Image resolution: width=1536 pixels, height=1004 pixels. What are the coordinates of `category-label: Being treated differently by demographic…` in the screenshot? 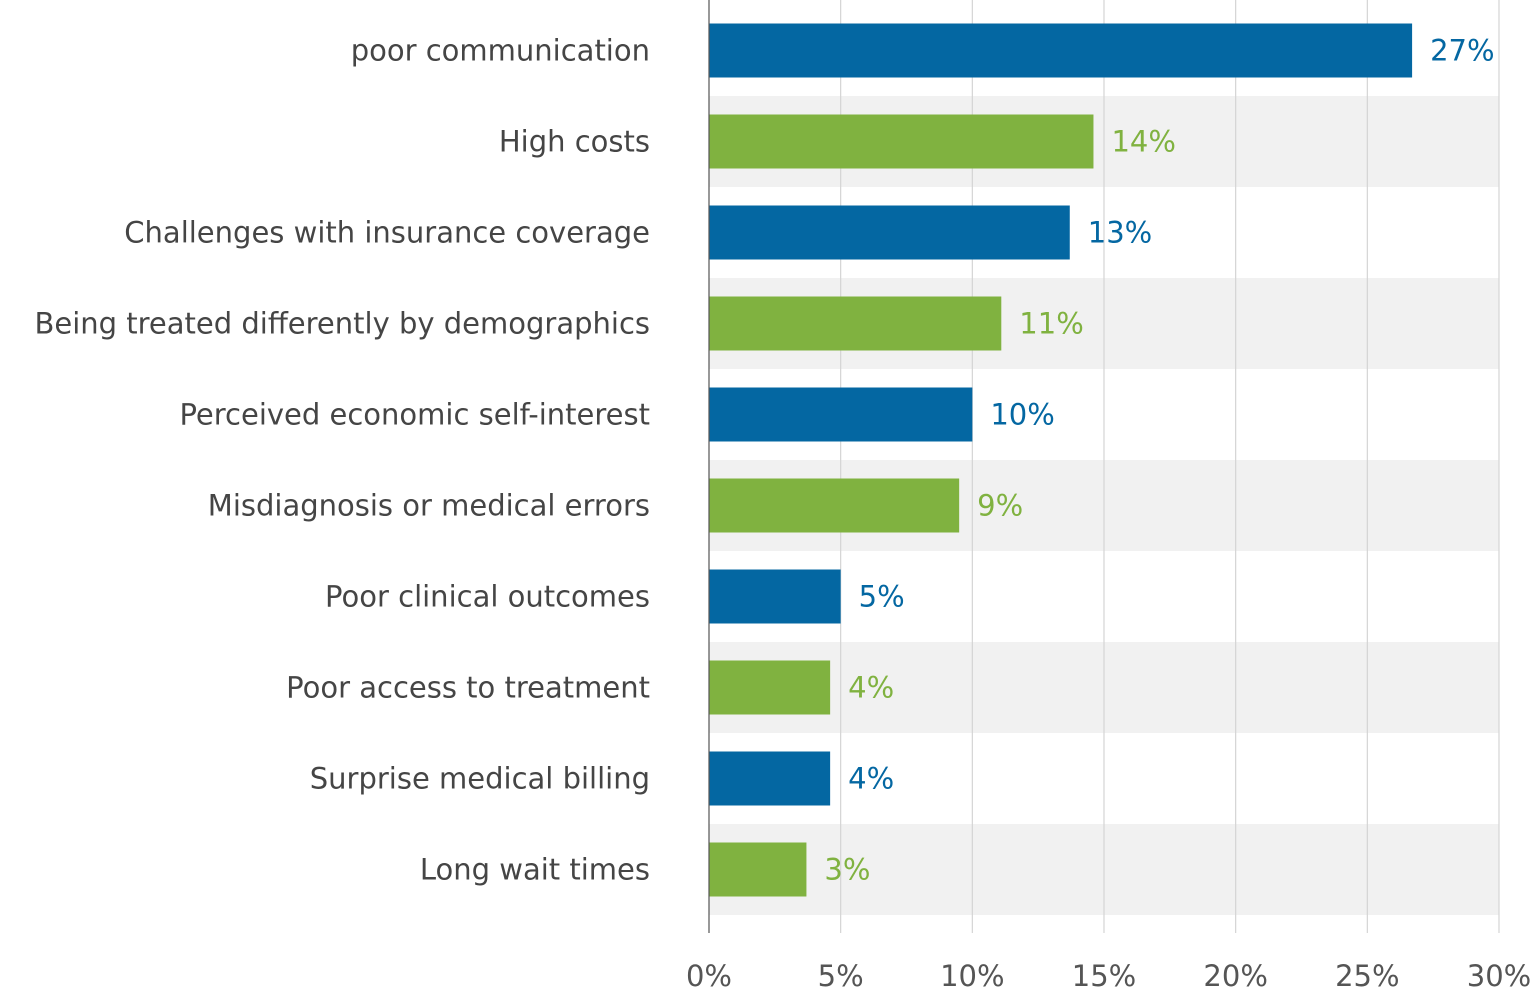 It's located at (342, 324).